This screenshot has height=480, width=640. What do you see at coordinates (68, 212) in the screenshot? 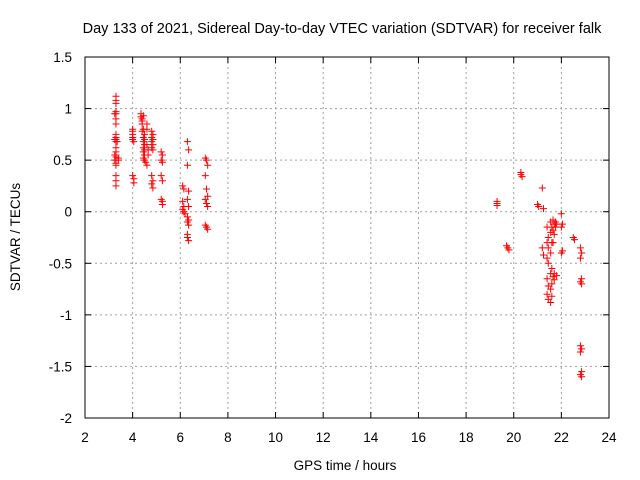
I see `y-tick-label: 0` at bounding box center [68, 212].